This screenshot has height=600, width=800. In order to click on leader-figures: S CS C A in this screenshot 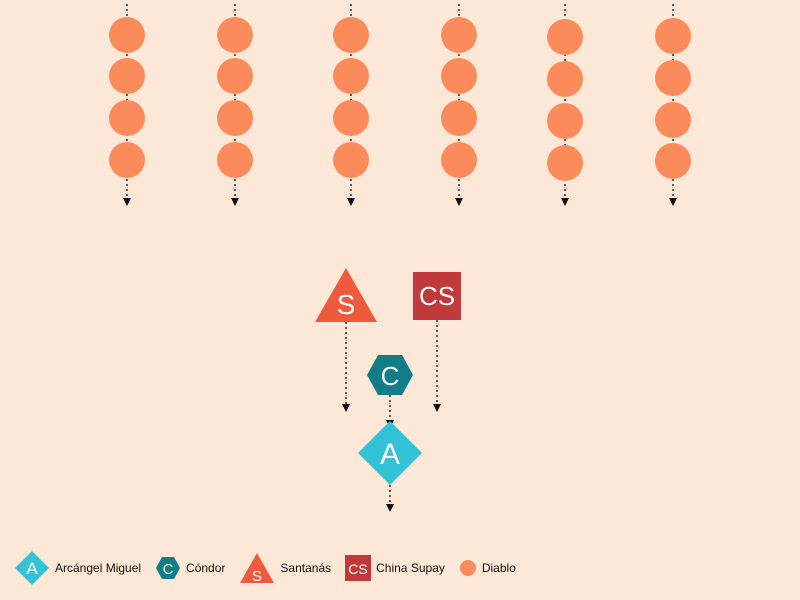, I will do `click(388, 390)`.